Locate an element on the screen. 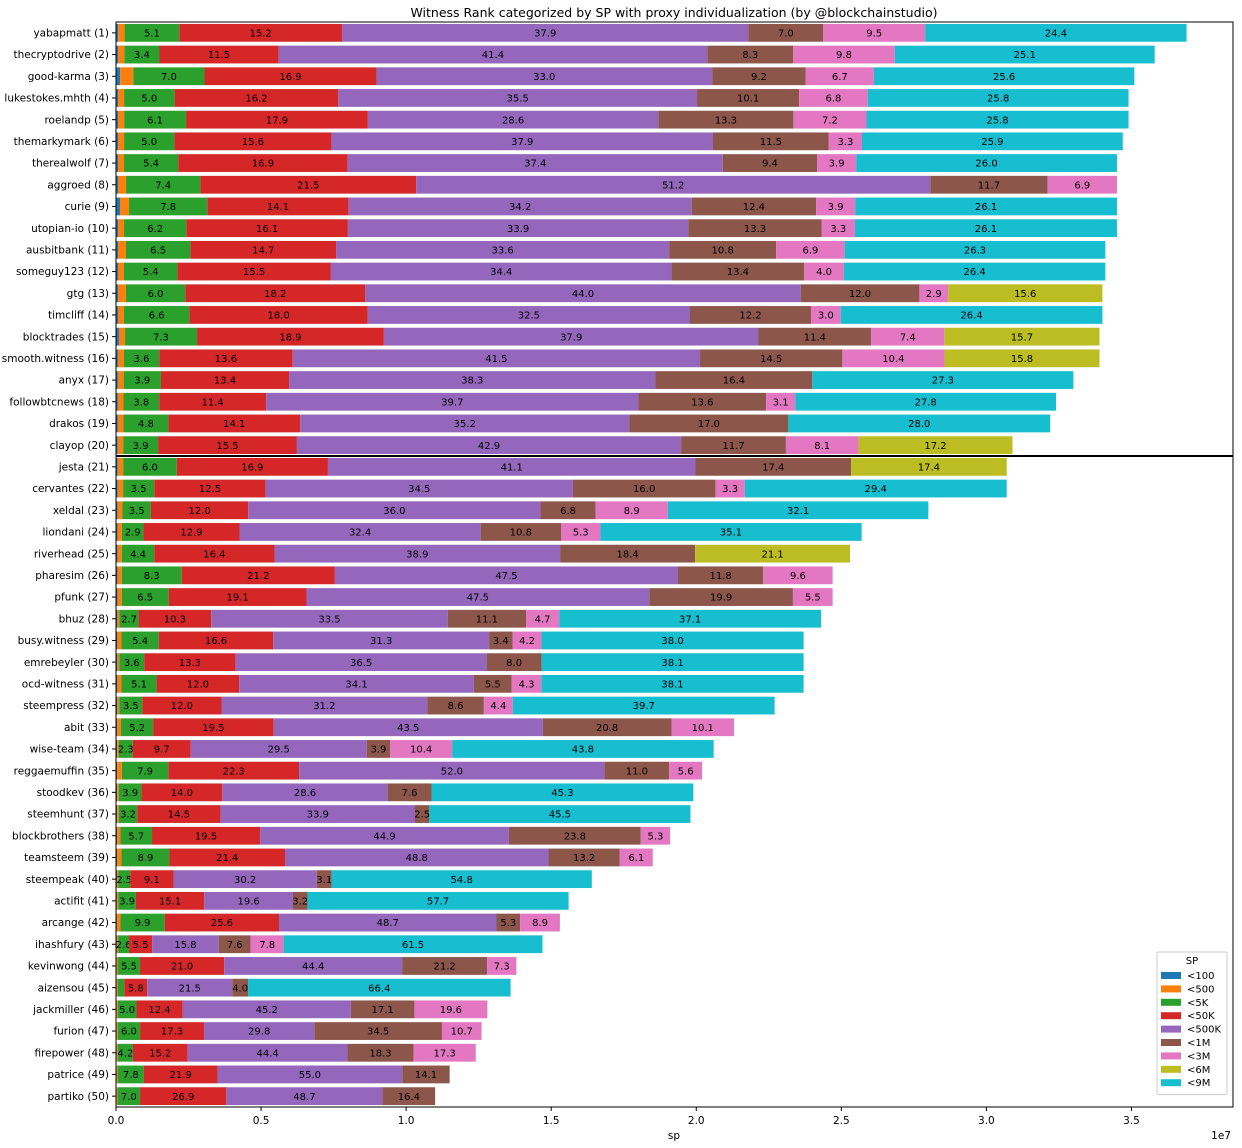 This screenshot has height=1148, width=1242. bar-segment-label: 35.2 is located at coordinates (465, 424).